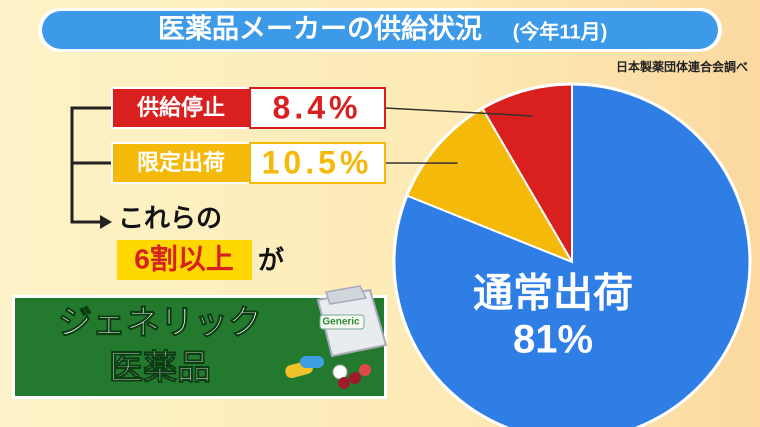  Describe the element at coordinates (91, 165) in the screenshot. I see `bracket` at that location.